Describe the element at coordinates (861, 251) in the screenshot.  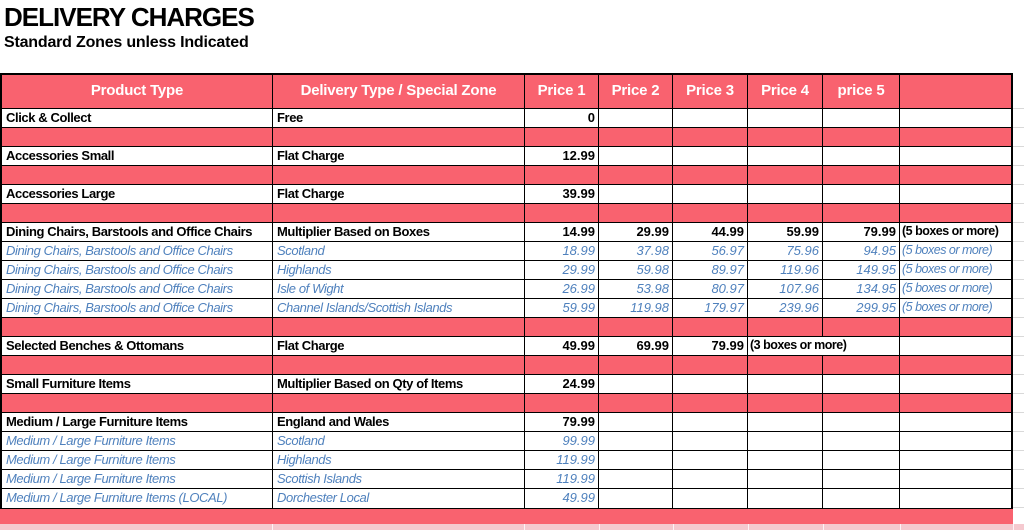
I see `cell-price-5: 94.95` at that location.